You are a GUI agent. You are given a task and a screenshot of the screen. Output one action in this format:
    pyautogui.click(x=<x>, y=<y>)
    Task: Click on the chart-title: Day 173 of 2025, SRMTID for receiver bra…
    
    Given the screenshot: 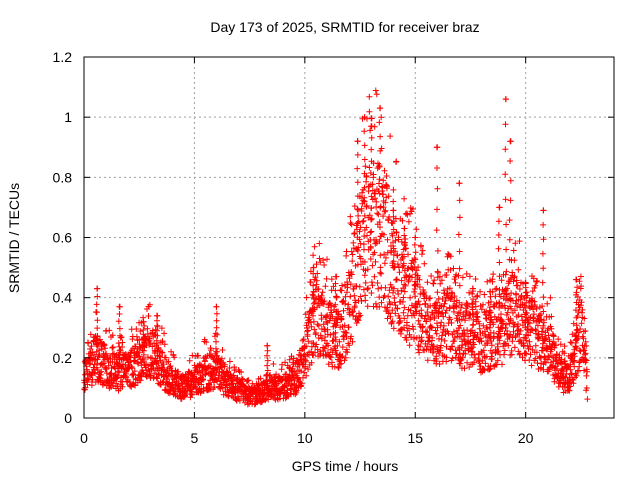 What is the action you would take?
    pyautogui.click(x=344, y=27)
    